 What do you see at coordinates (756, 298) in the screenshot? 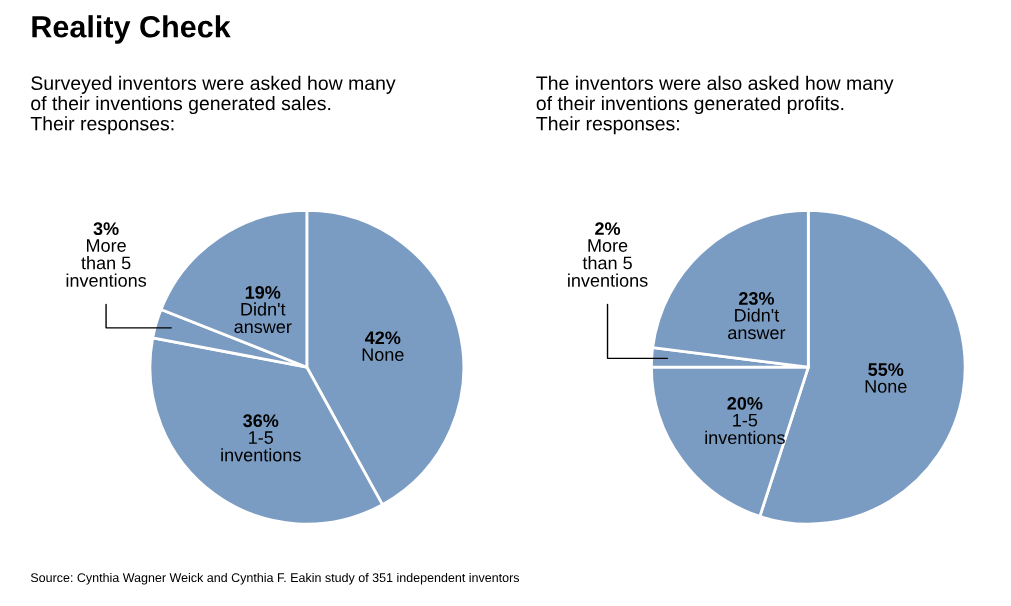
I see `data-label: 23%` at bounding box center [756, 298].